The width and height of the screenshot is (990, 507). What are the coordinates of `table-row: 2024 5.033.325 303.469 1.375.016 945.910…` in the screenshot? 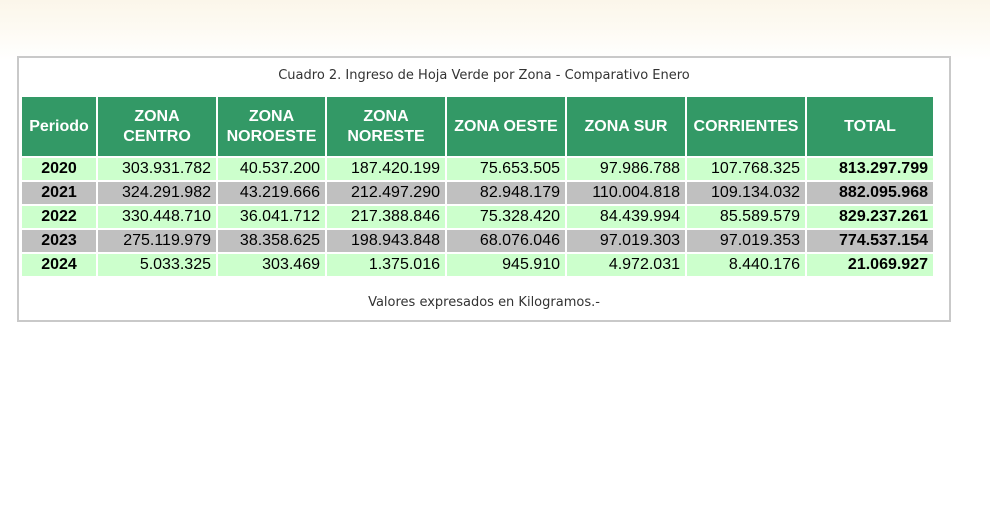 It's located at (477, 265).